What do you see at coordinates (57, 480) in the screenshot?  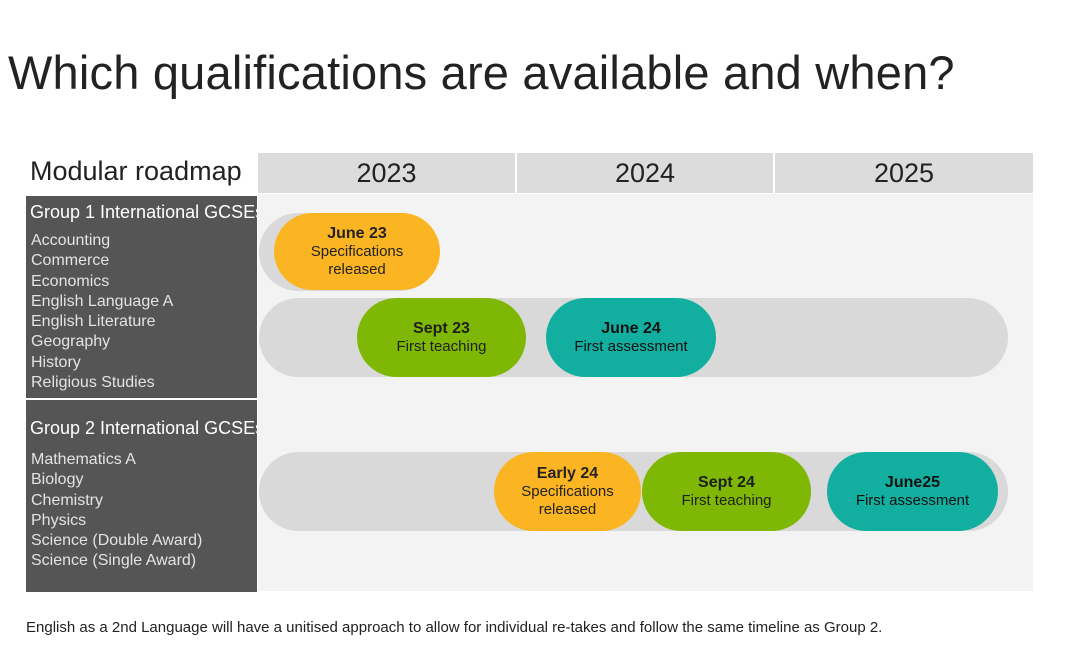 I see `subject-item: Biology` at bounding box center [57, 480].